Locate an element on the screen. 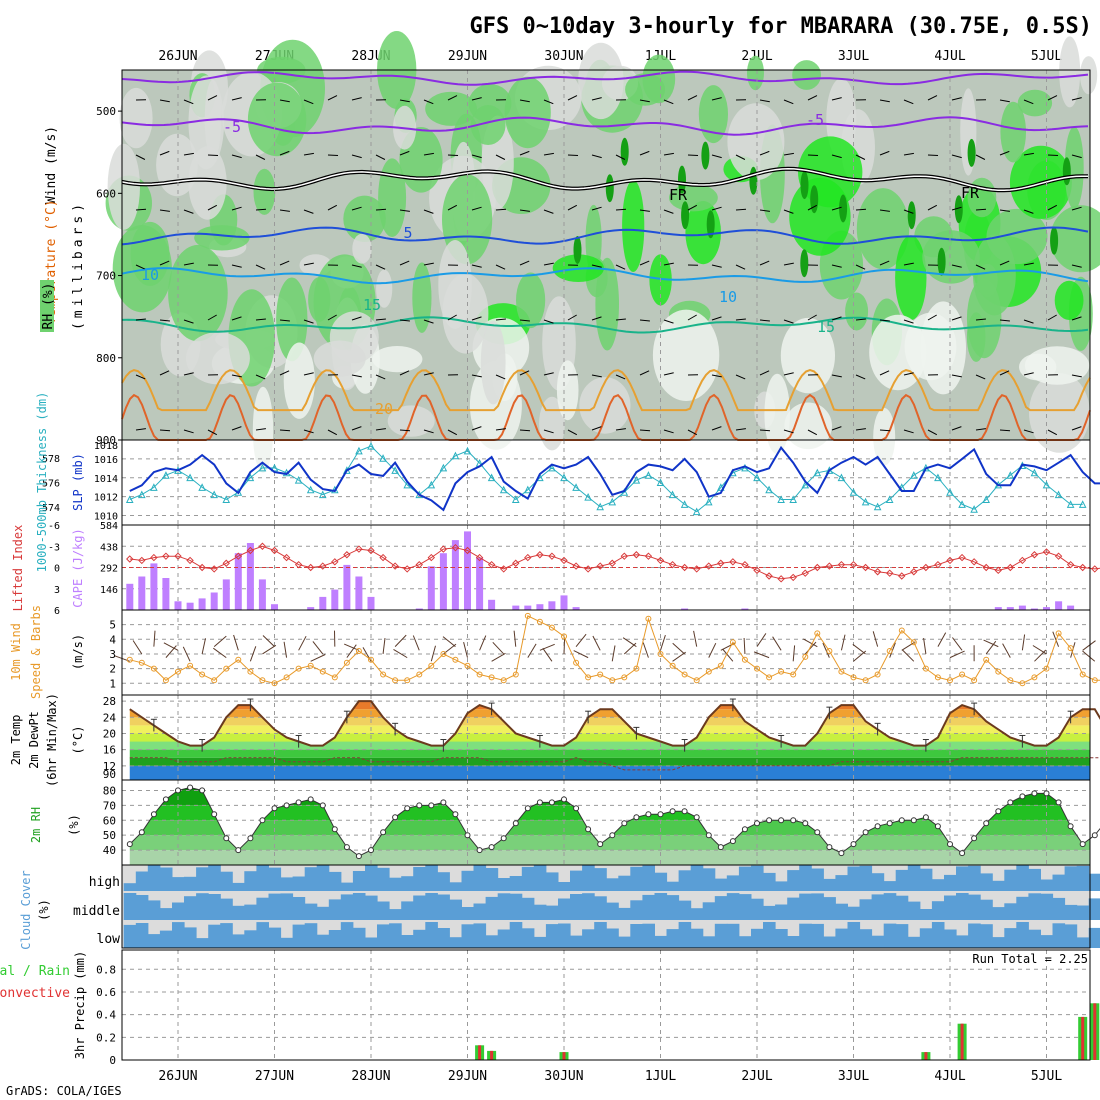 The width and height of the screenshot is (1100, 1100). upper-ytick-label: 800 is located at coordinates (106, 358).